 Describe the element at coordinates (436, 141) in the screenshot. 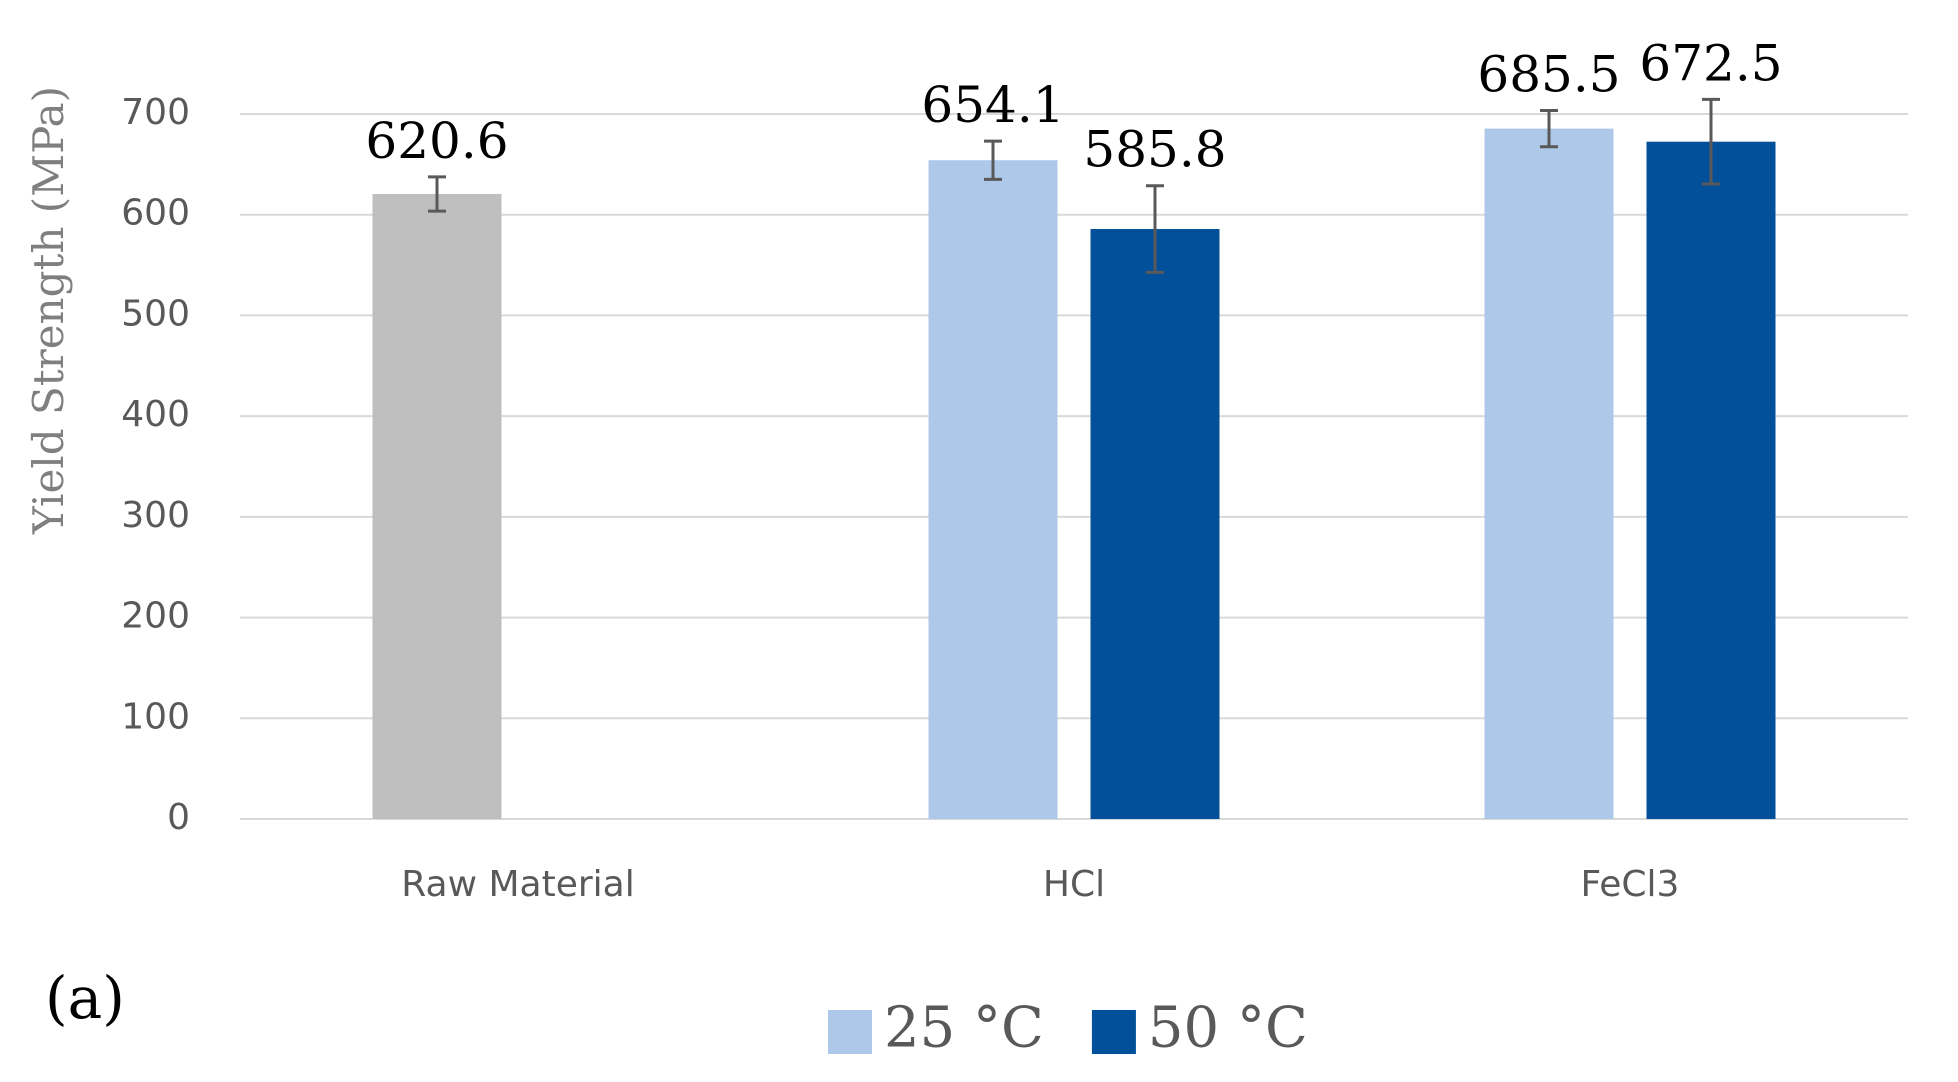

I see `data-label: 620.6` at that location.